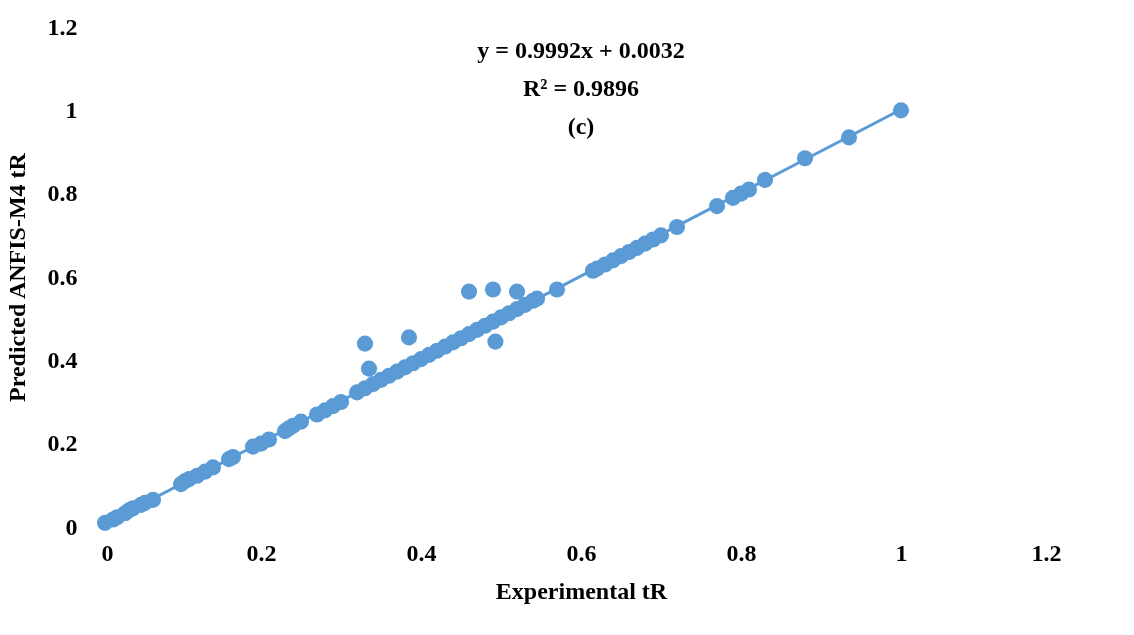 The height and width of the screenshot is (635, 1134). What do you see at coordinates (581, 88) in the screenshot?
I see `annotation: R² = 0.9896` at bounding box center [581, 88].